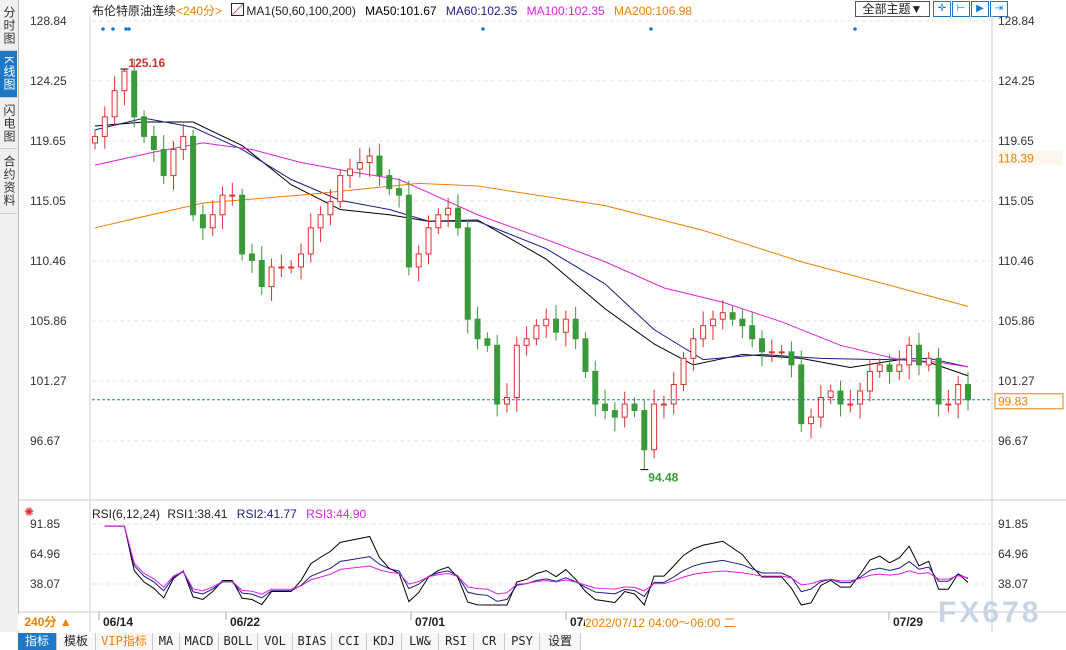 This screenshot has height=650, width=1066. Describe the element at coordinates (48, 80) in the screenshot. I see `y-tick-left: 124.25` at that location.